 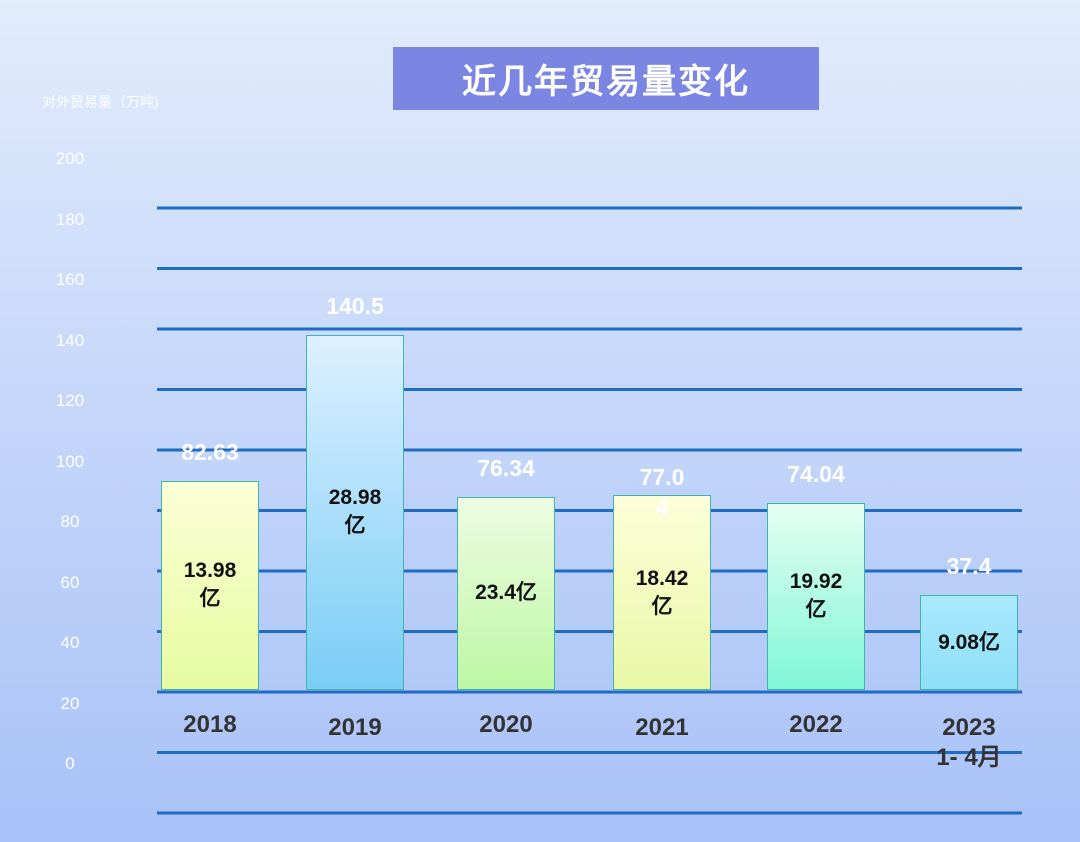 I want to click on bar: 23.4亿, so click(x=506, y=593).